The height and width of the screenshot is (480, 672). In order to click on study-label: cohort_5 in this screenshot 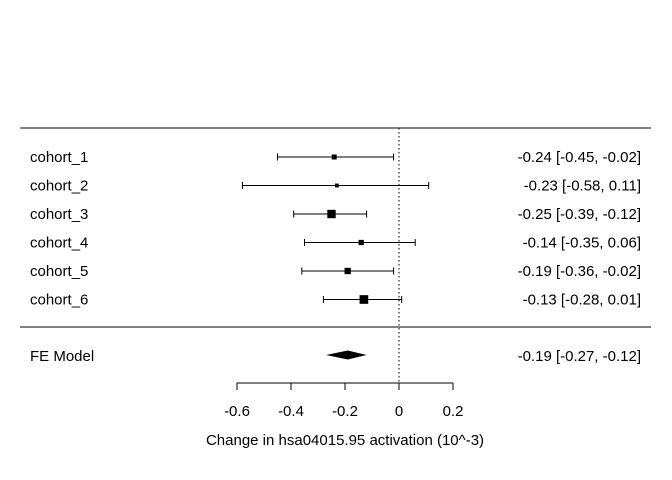, I will do `click(59, 271)`.